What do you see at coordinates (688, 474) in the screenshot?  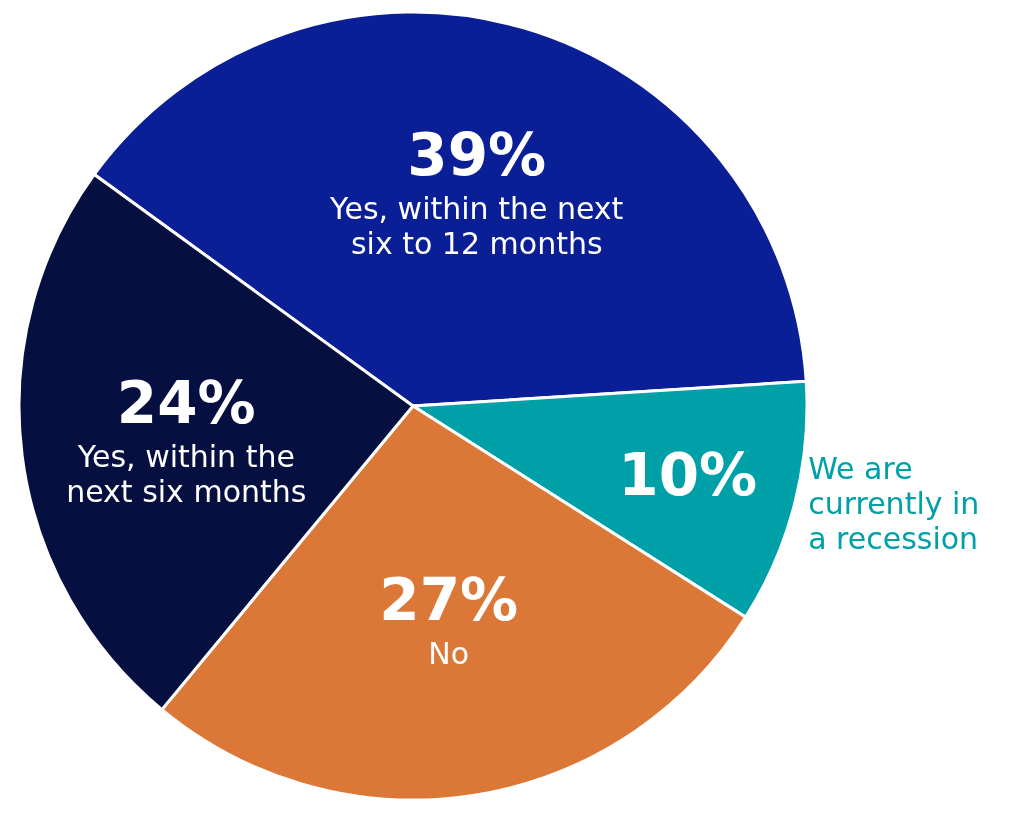 I see `data-label: 10%` at bounding box center [688, 474].